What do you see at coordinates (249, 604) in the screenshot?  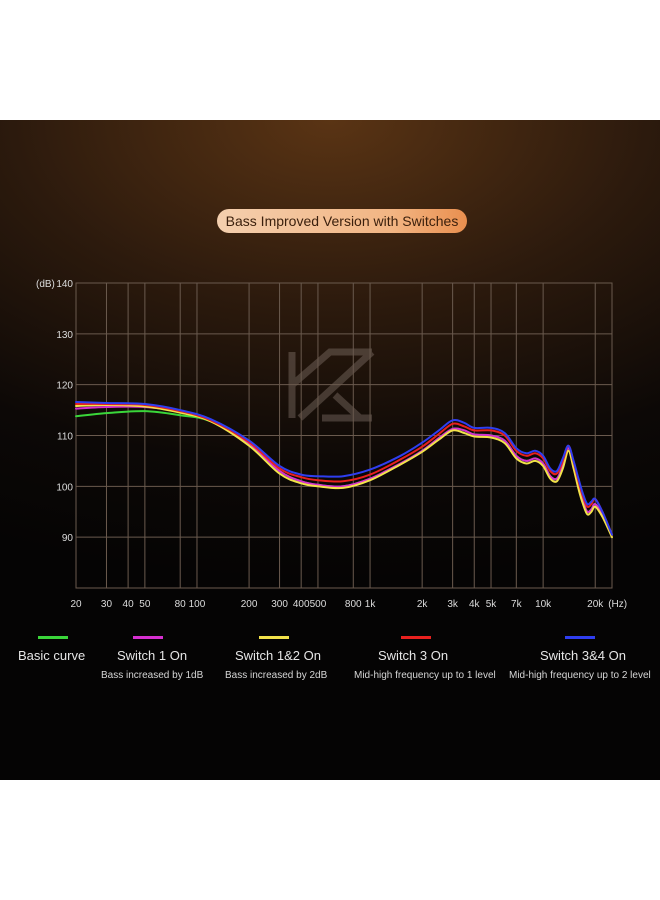 I see `x-tick-label: 200` at bounding box center [249, 604].